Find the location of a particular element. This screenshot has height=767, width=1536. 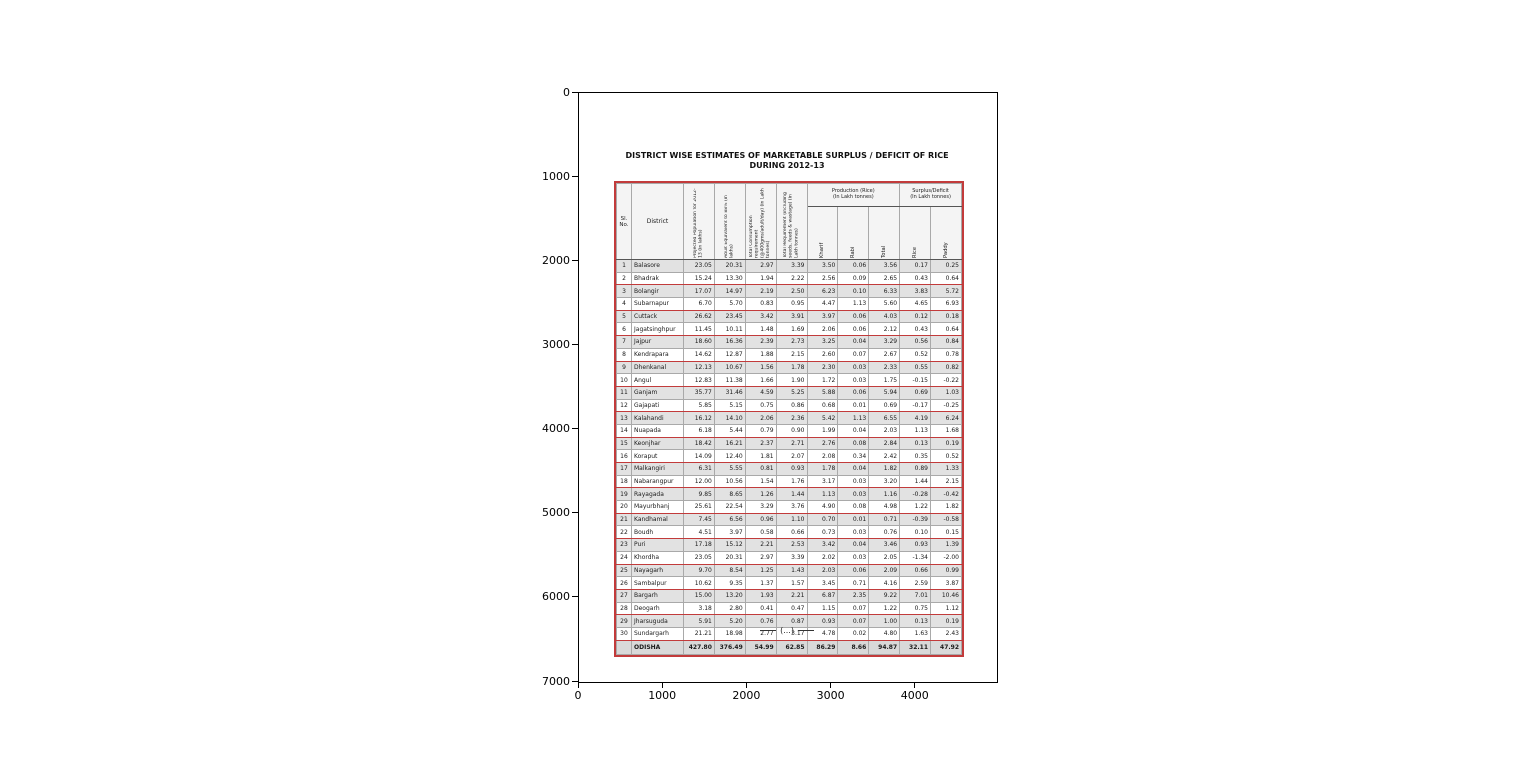

district-cell: Nuapada is located at coordinates (657, 430).